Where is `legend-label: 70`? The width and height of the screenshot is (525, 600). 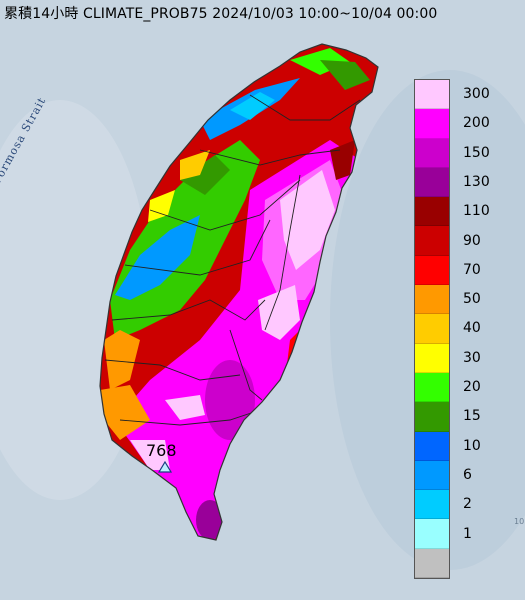
legend-label: 70 is located at coordinates (472, 269).